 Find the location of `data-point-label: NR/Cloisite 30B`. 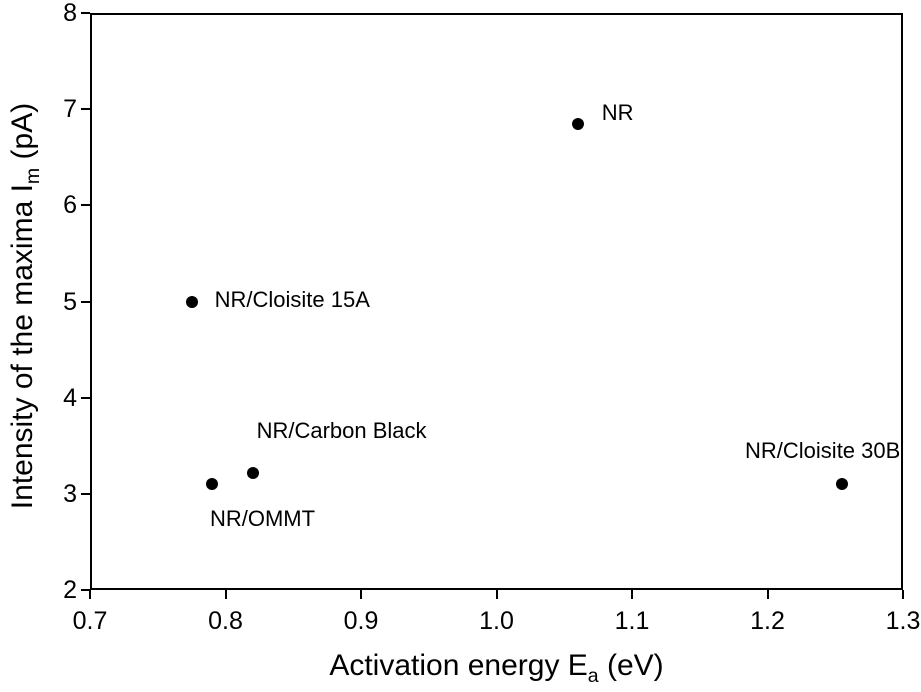

data-point-label: NR/Cloisite 30B is located at coordinates (823, 451).